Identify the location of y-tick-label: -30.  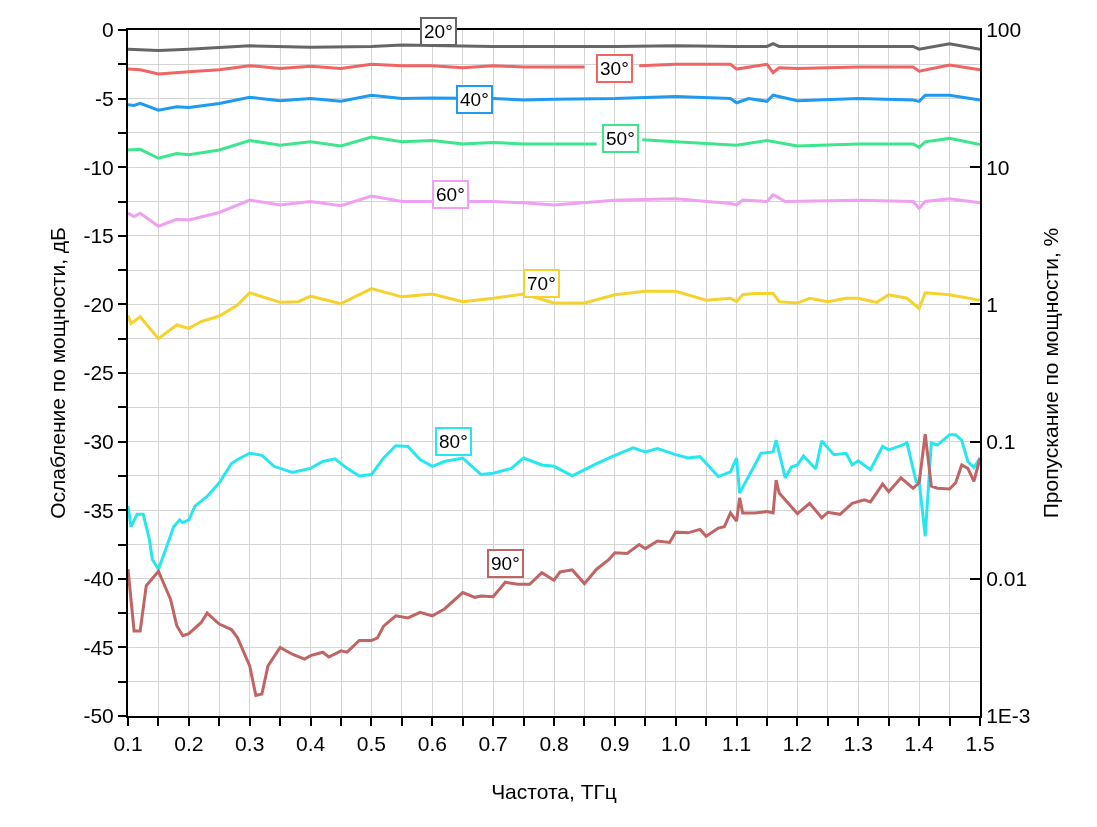
(98, 441).